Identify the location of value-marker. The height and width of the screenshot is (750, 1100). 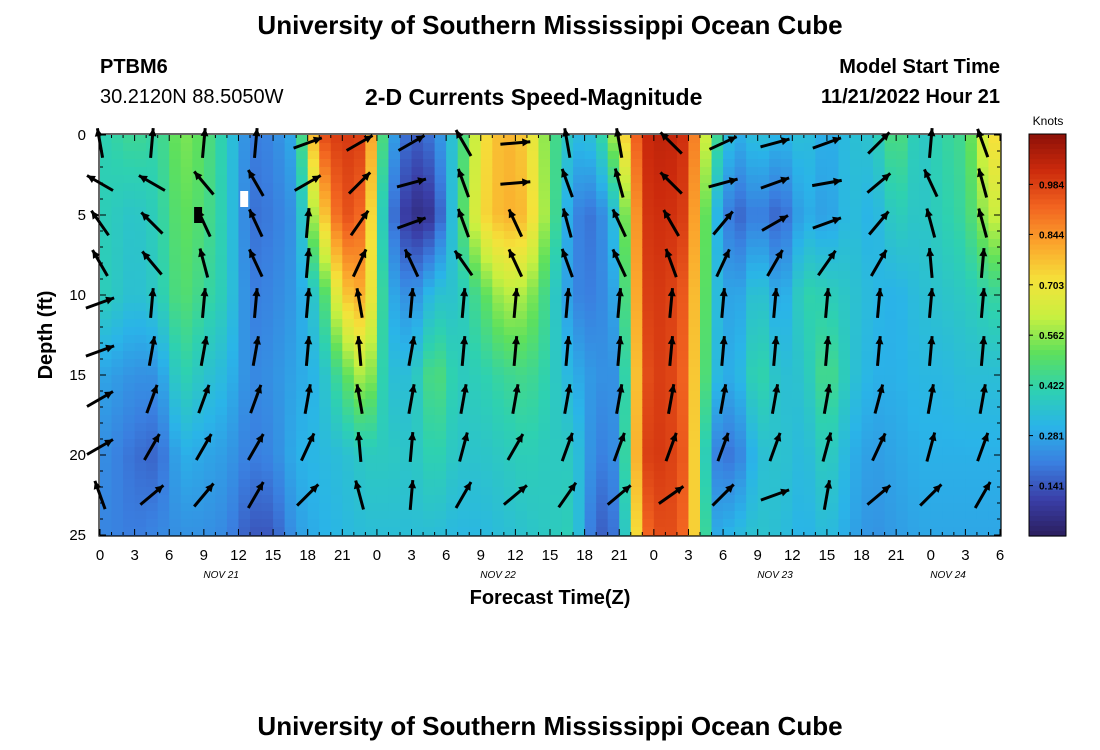
(244, 199).